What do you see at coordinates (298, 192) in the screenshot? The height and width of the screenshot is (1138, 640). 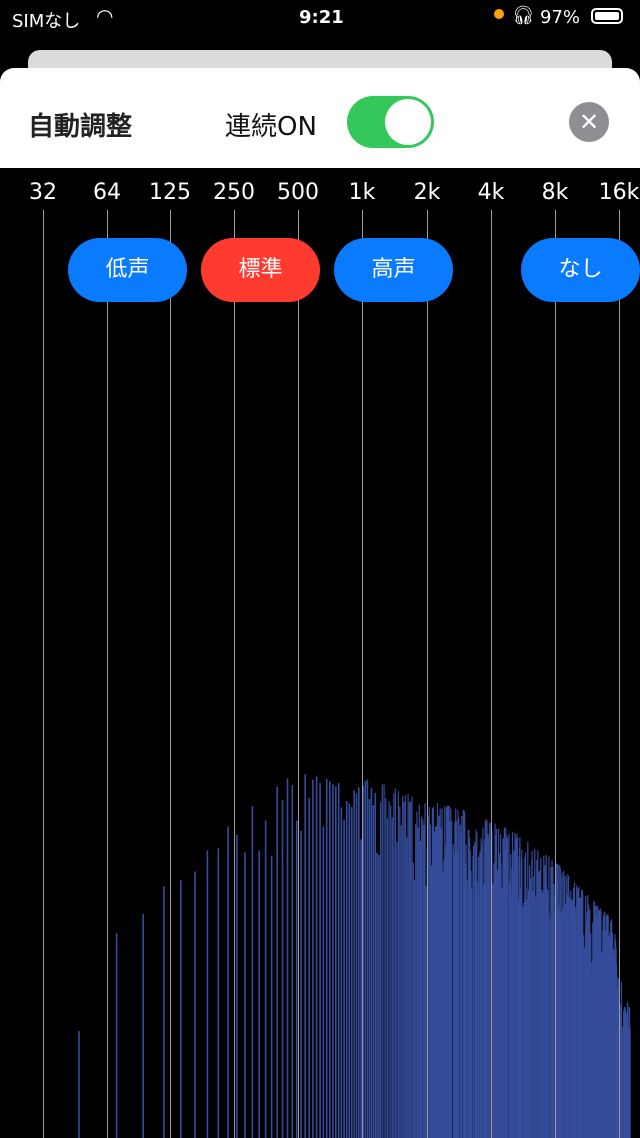 I see `frequency-label: 500` at bounding box center [298, 192].